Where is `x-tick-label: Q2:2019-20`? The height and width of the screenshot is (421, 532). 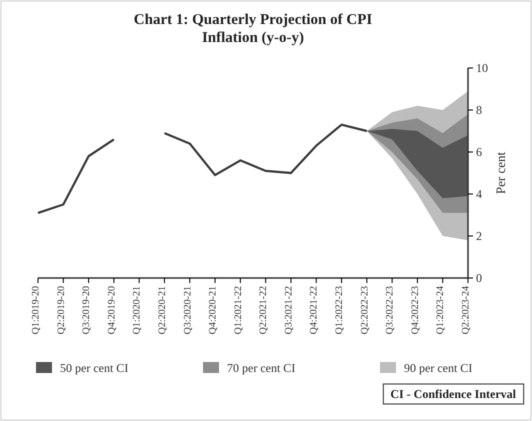 x-tick-label: Q2:2019-20 is located at coordinates (61, 310).